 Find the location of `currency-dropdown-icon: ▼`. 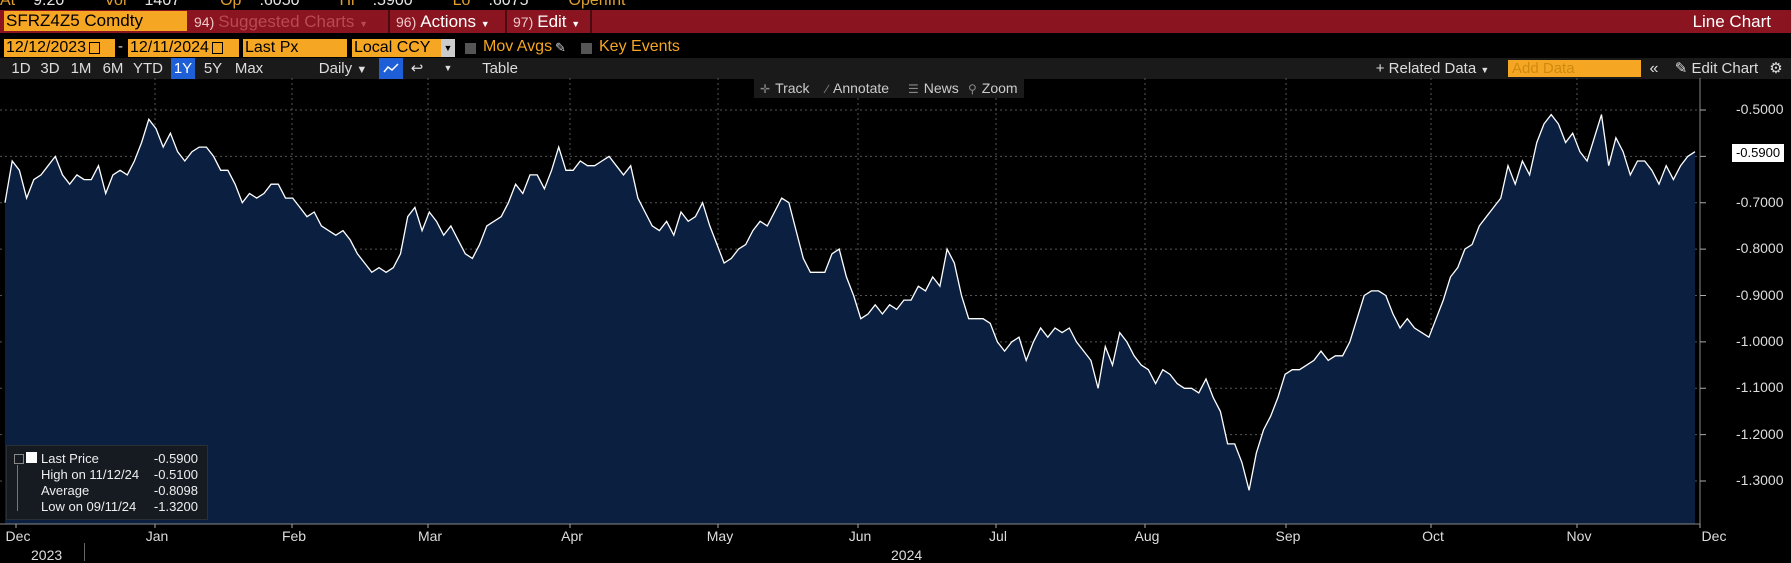

currency-dropdown-icon: ▼ is located at coordinates (448, 48).